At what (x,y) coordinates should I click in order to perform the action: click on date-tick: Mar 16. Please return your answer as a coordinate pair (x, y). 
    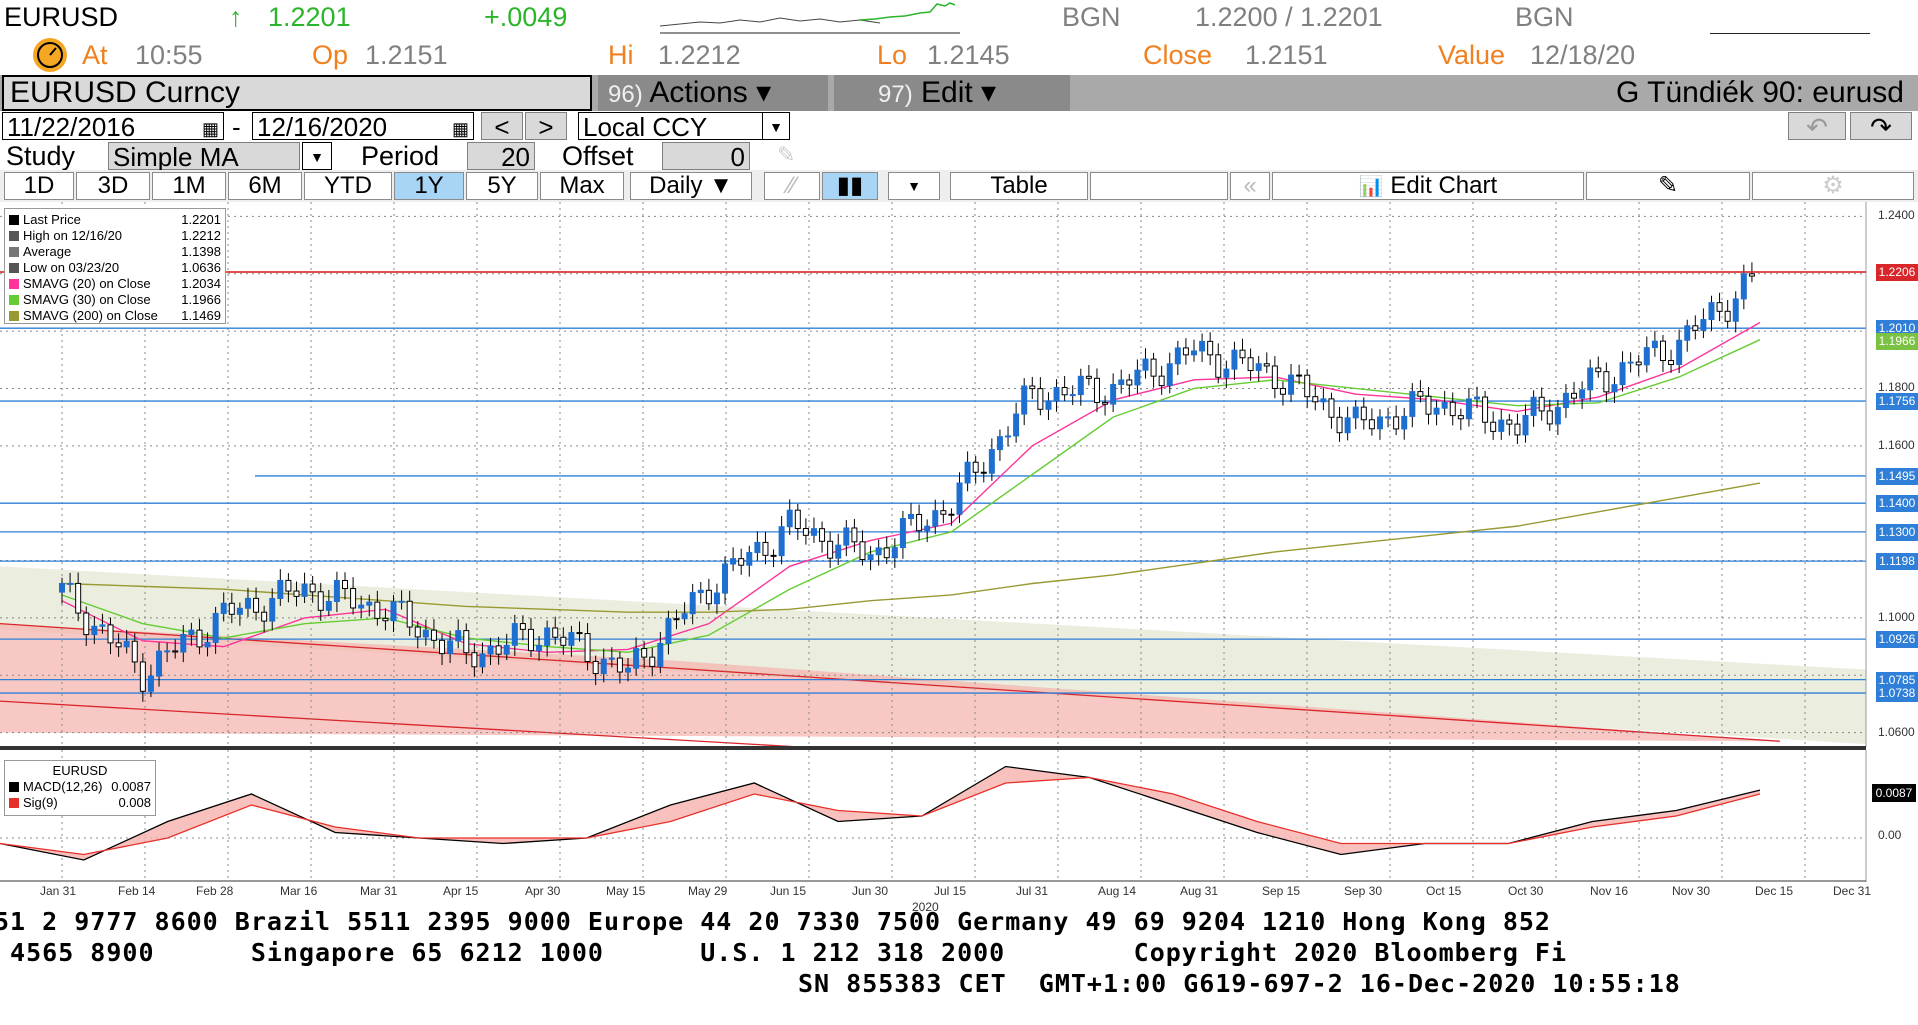
    Looking at the image, I should click on (299, 891).